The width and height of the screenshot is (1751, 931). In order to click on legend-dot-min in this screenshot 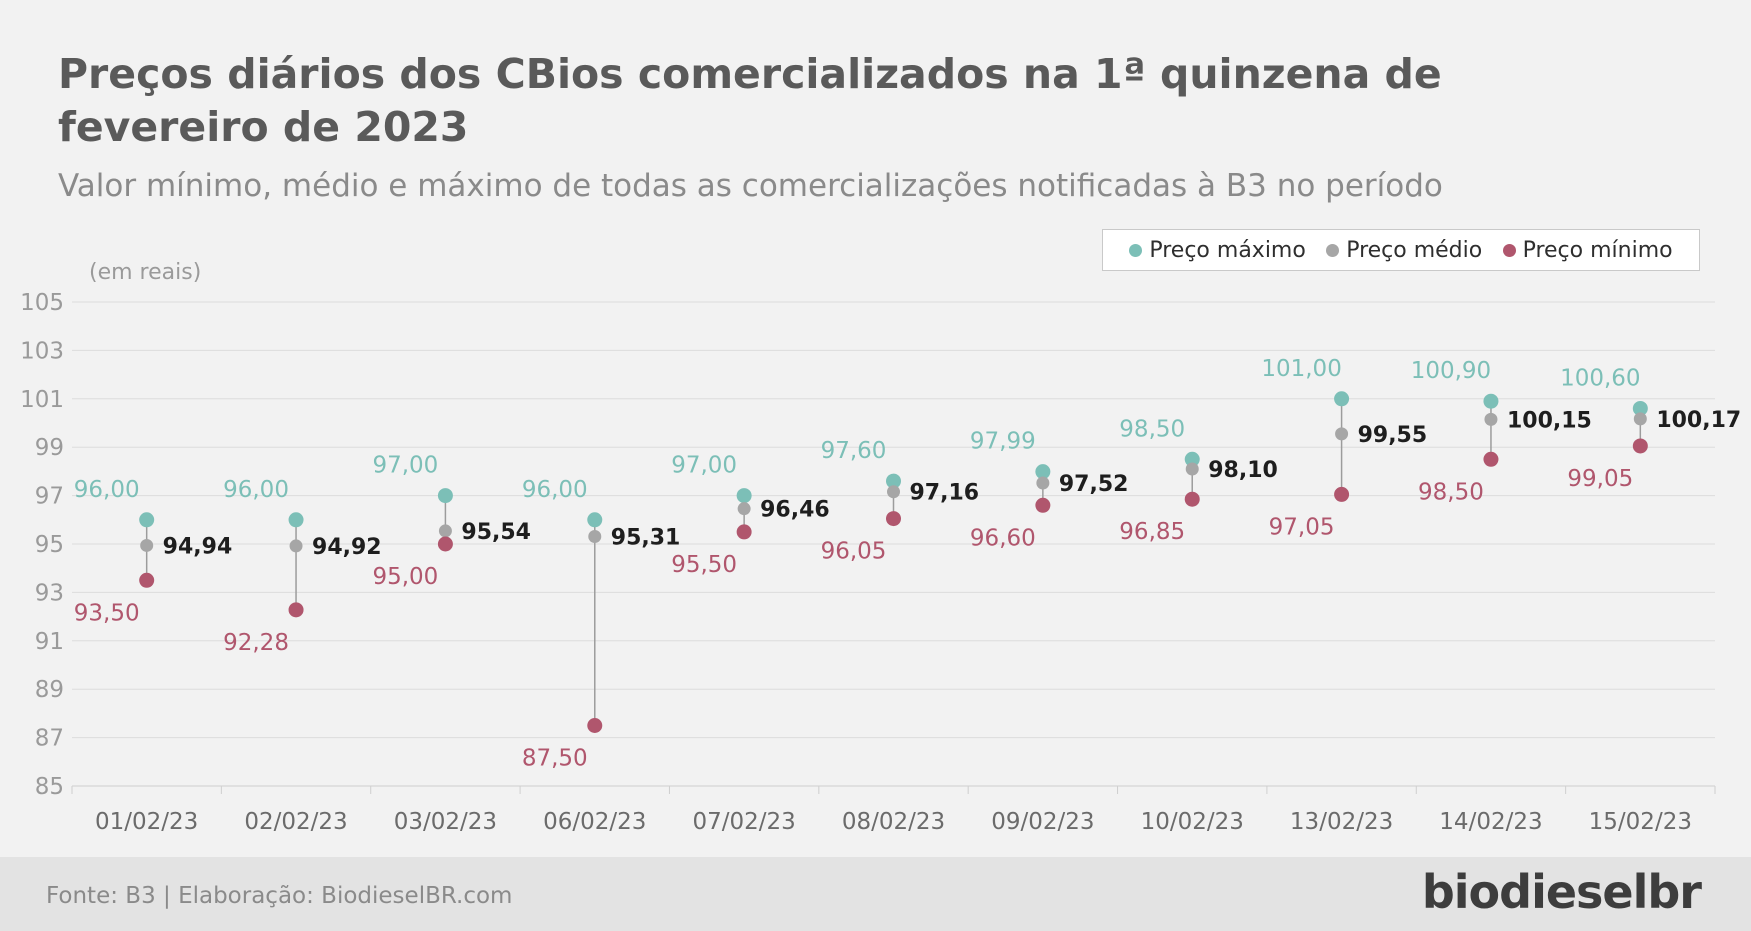, I will do `click(1509, 250)`.